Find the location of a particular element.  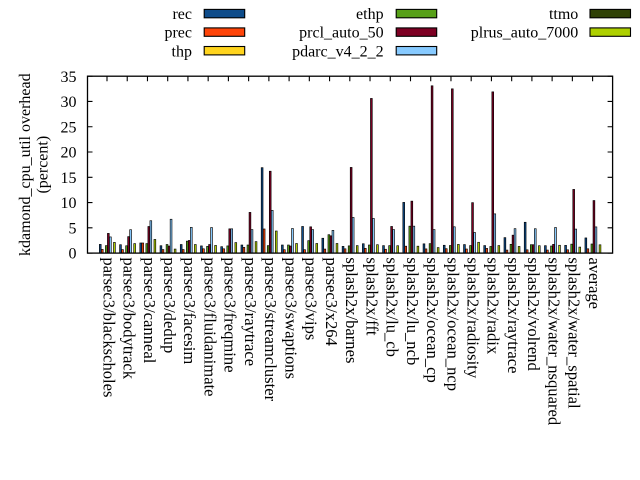

svg-text: splash2x/fft is located at coordinates (371, 296).